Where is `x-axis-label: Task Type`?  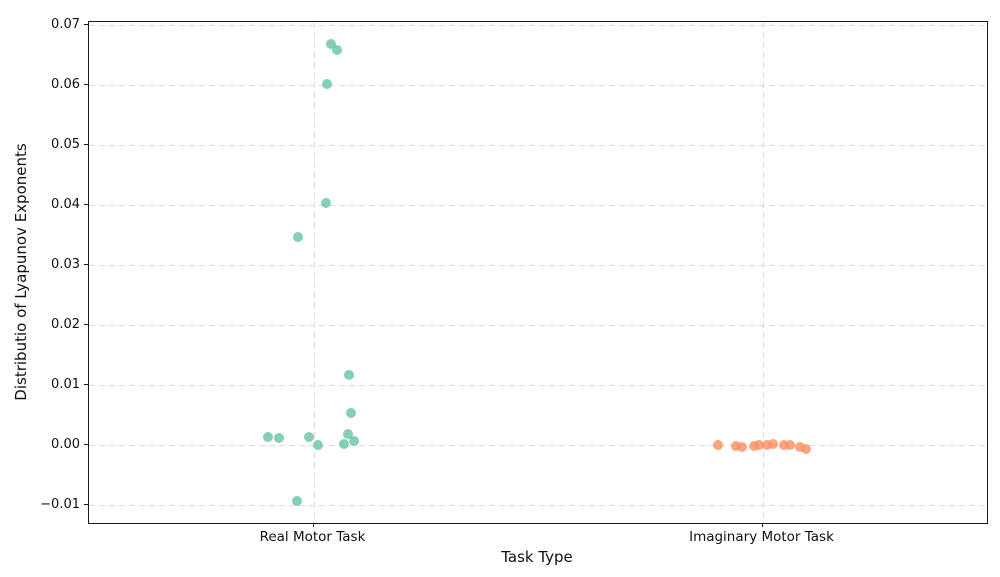 x-axis-label: Task Type is located at coordinates (537, 557).